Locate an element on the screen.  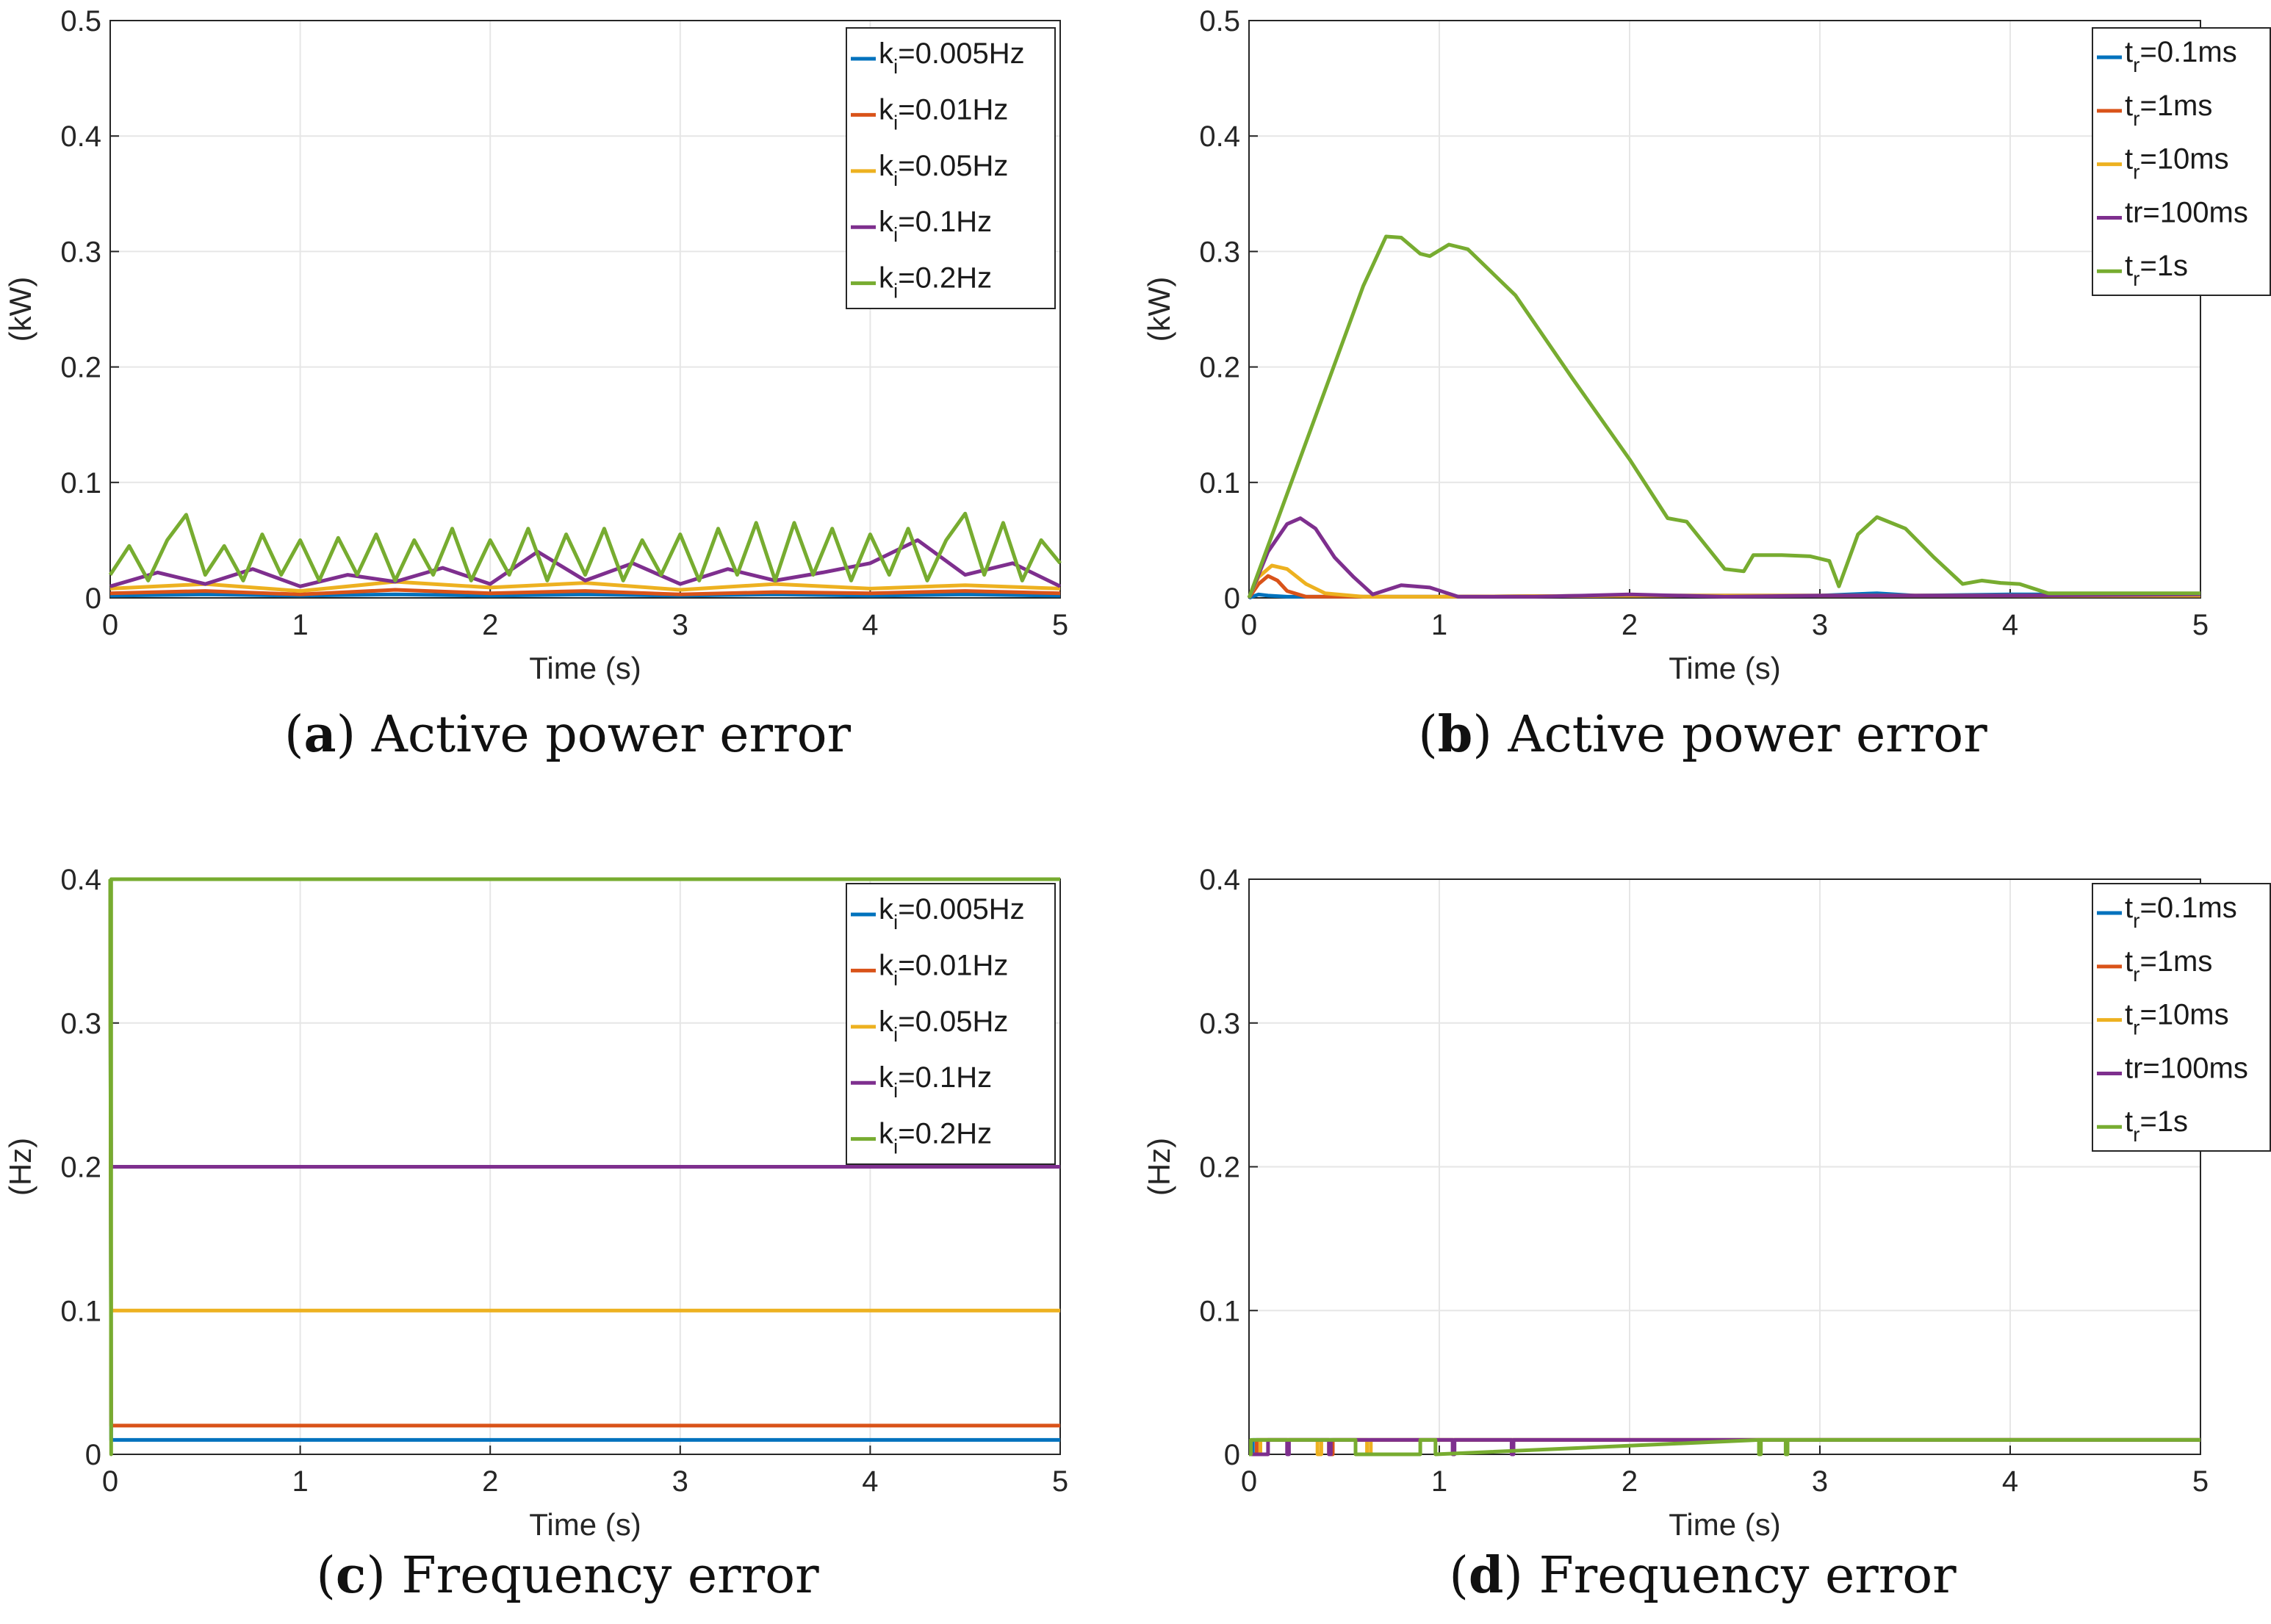
chart-c-x-tick-label: 0 is located at coordinates (110, 1481).